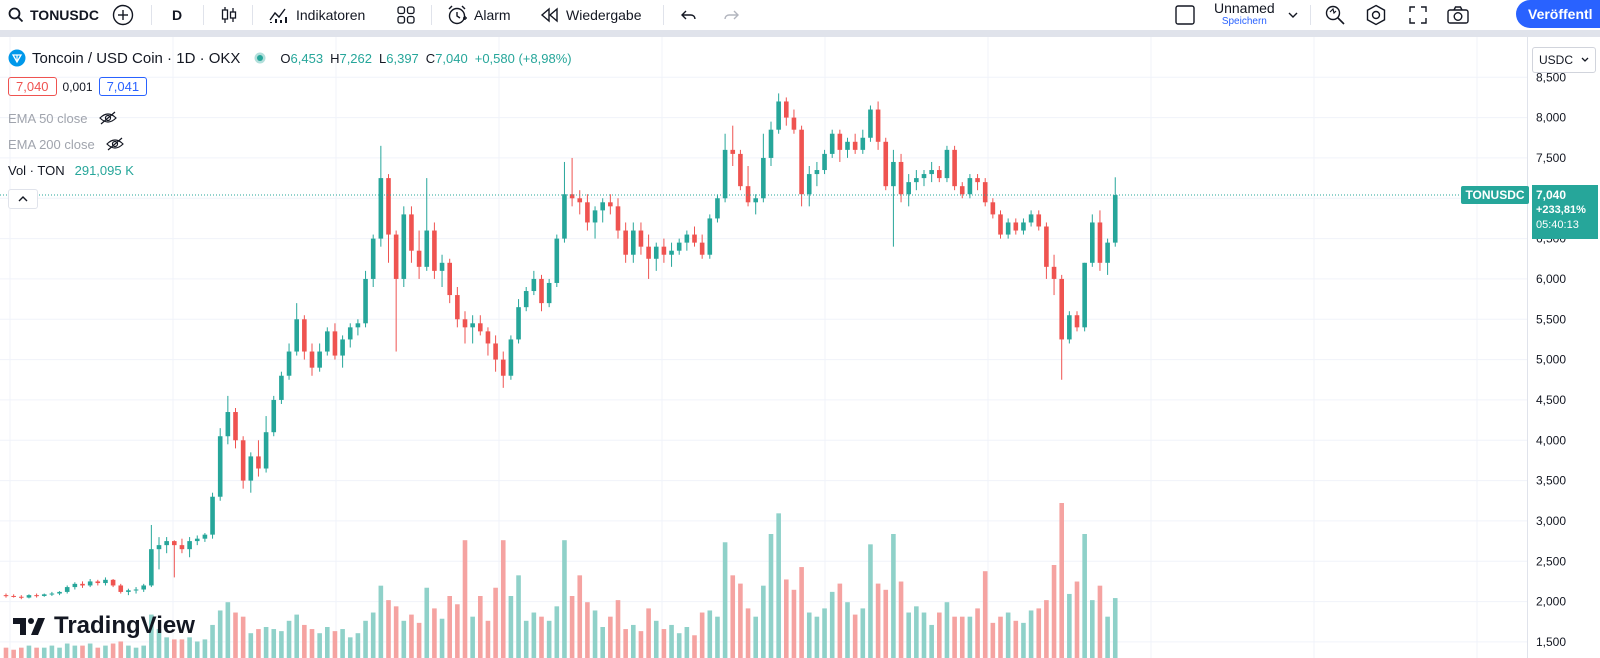  I want to click on publish-label: Veröffentl, so click(1560, 14).